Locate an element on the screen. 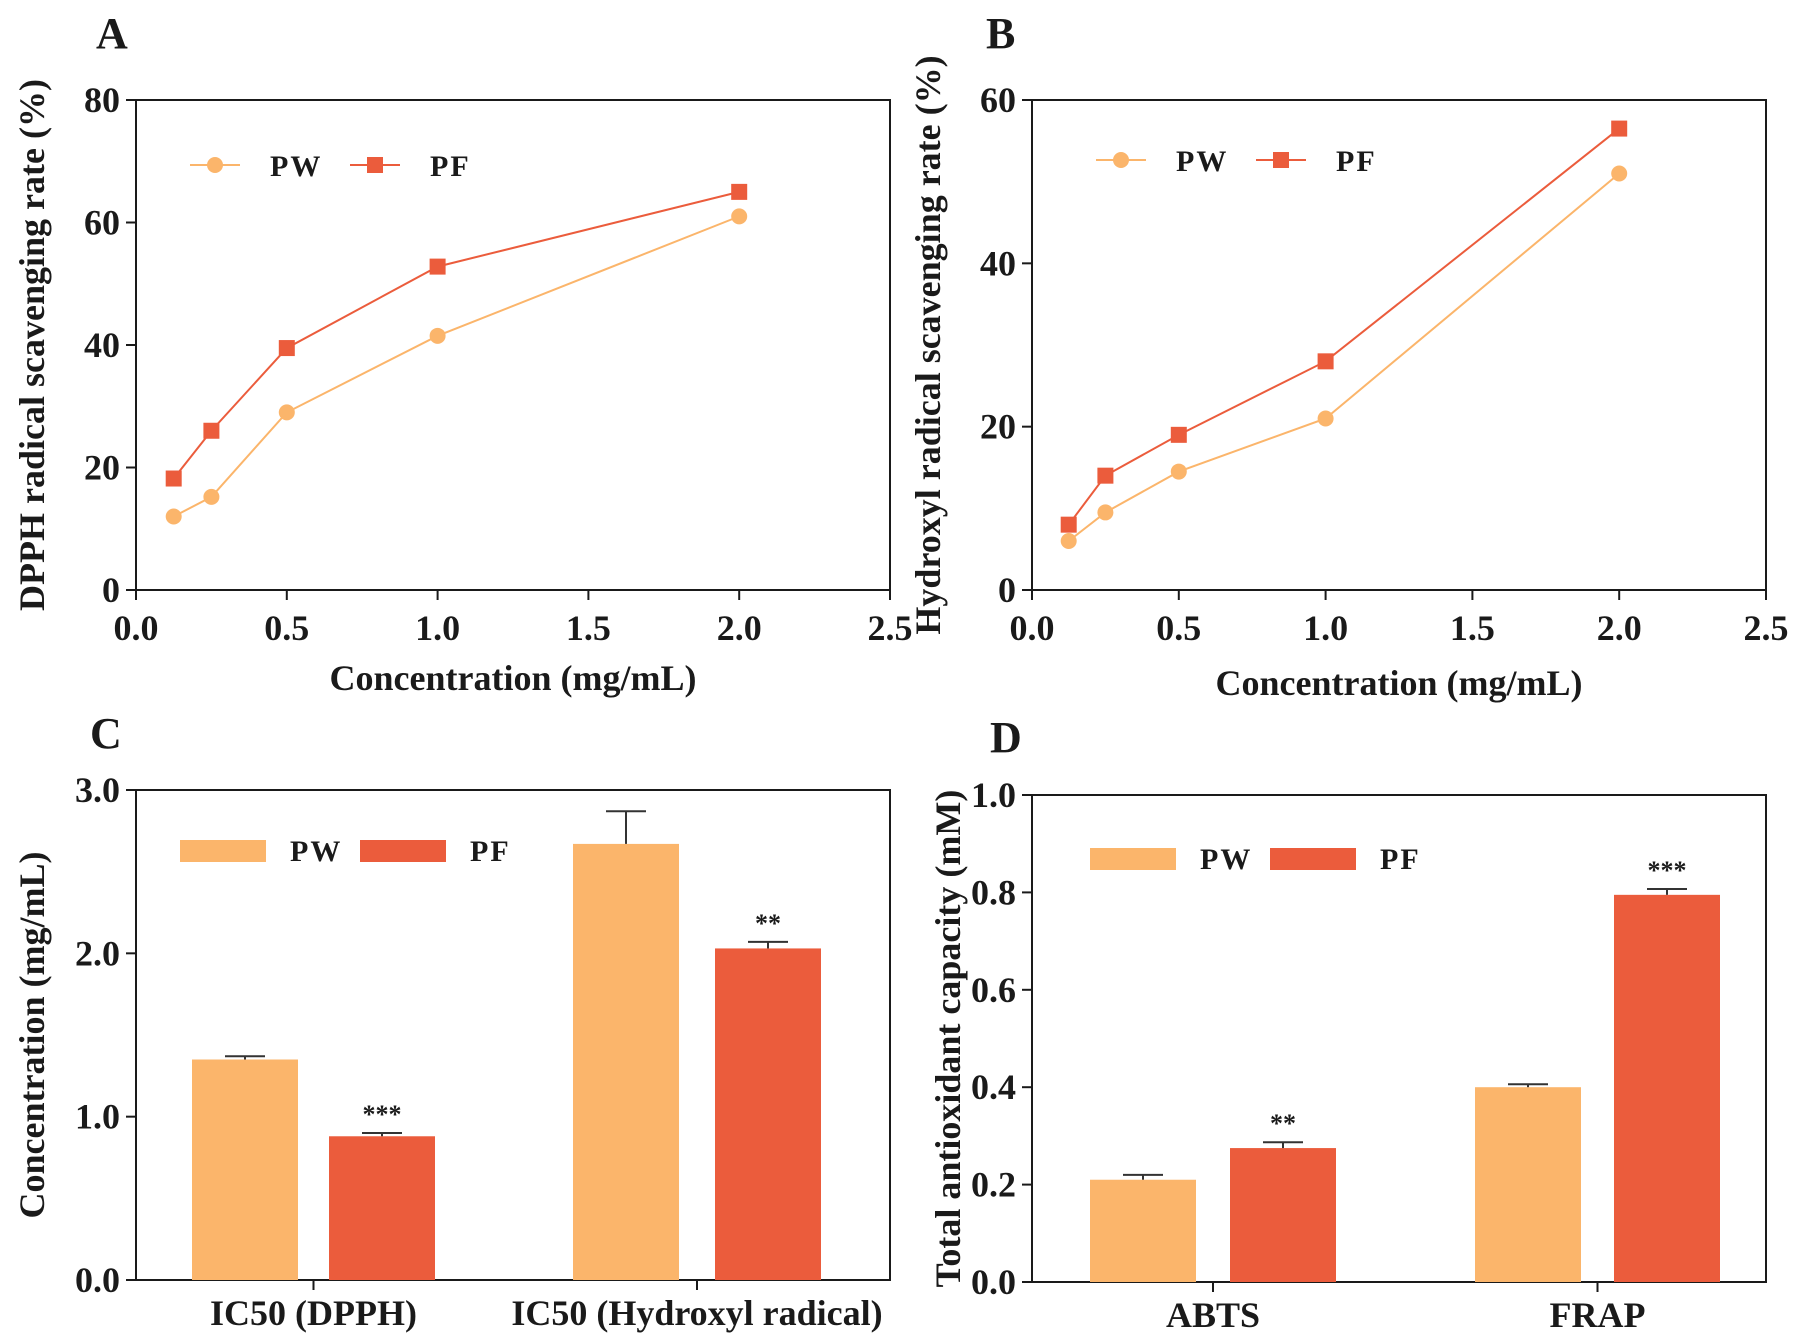  category-label: IC50 (DPPH) is located at coordinates (313, 1313).